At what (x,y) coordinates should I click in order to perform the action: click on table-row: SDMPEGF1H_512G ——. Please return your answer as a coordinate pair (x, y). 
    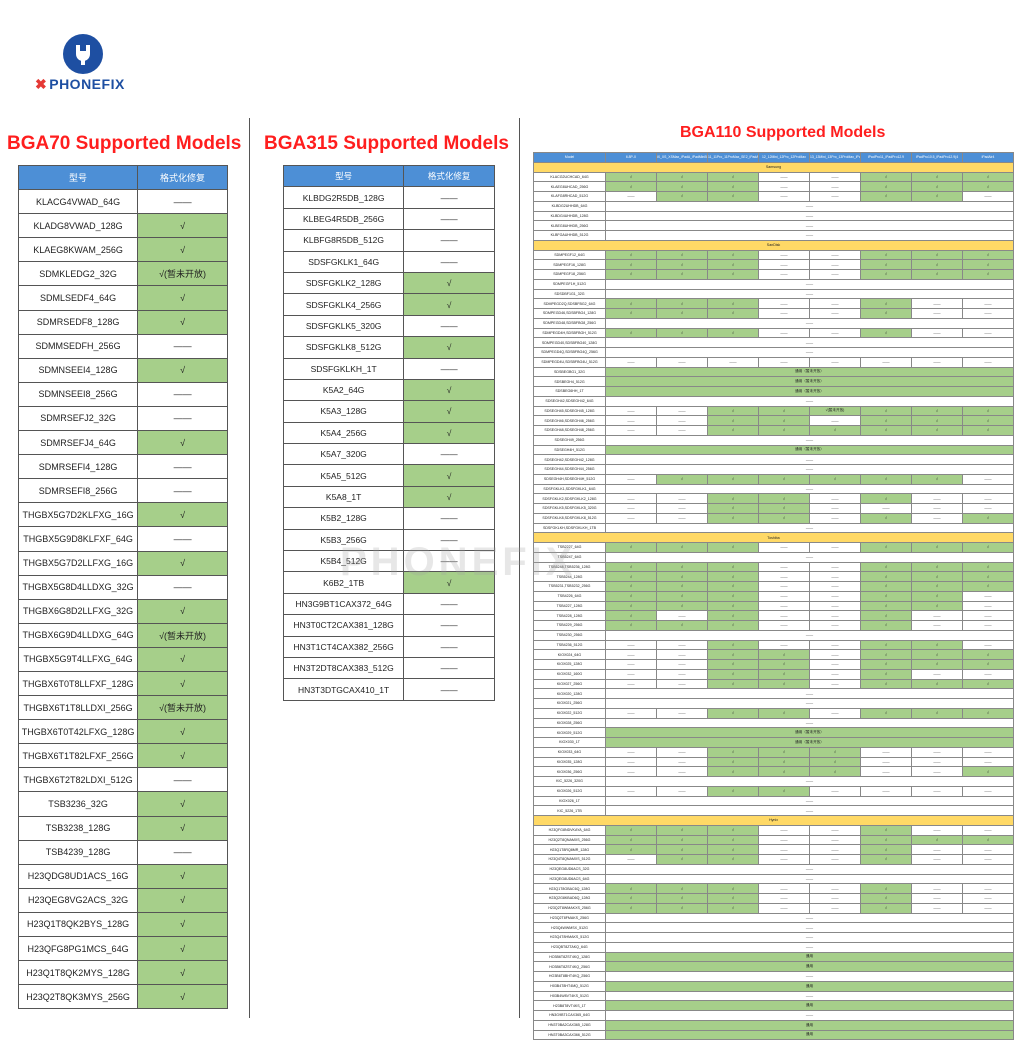
    Looking at the image, I should click on (773, 284).